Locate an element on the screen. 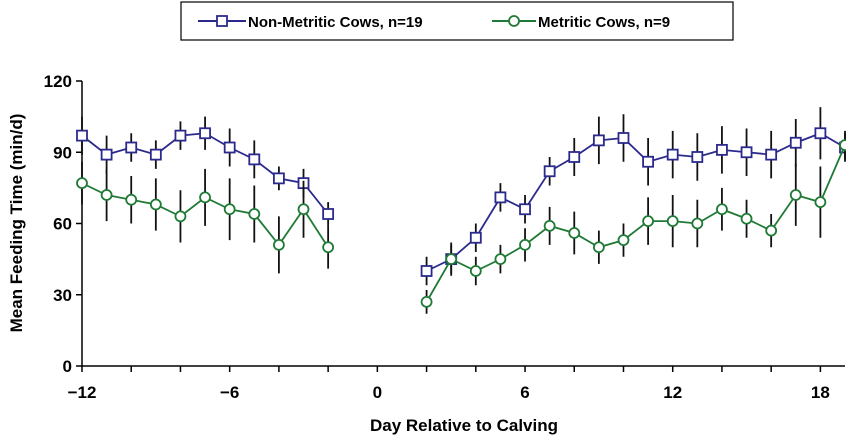 The width and height of the screenshot is (846, 436). legend-marker-non-metritic is located at coordinates (222, 21).